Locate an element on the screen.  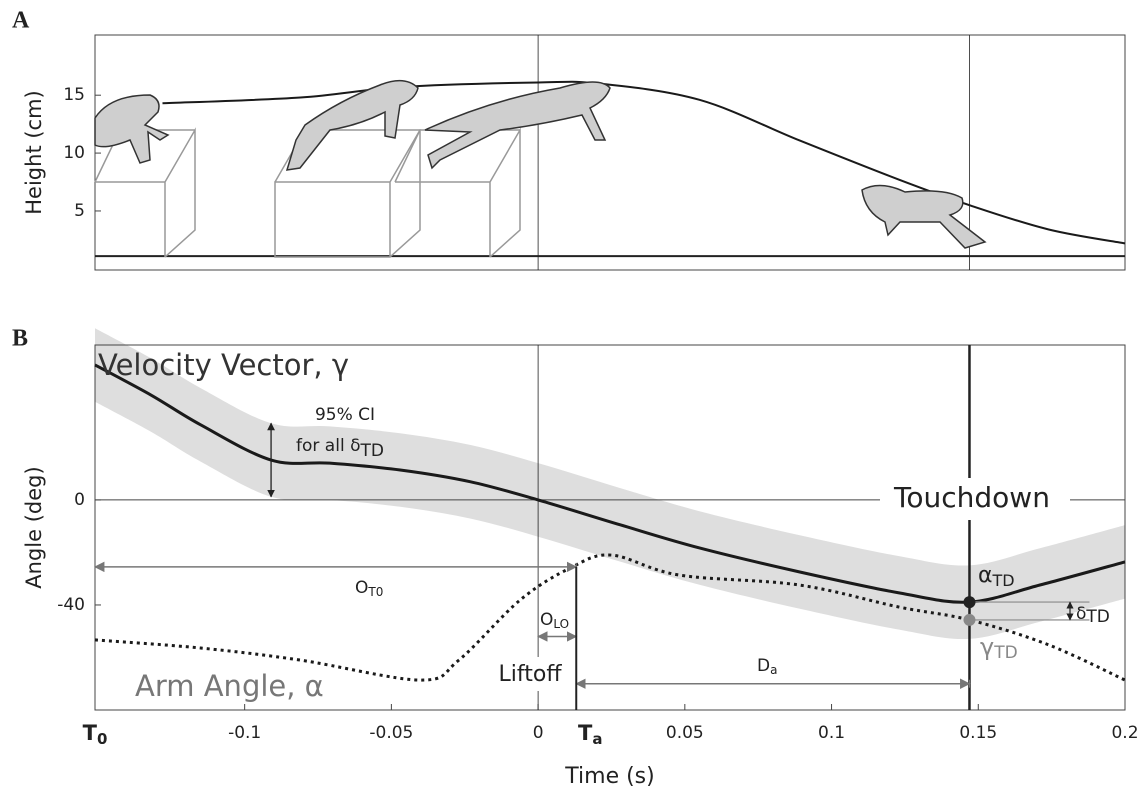
marker-sub: 0 is located at coordinates (102, 739).